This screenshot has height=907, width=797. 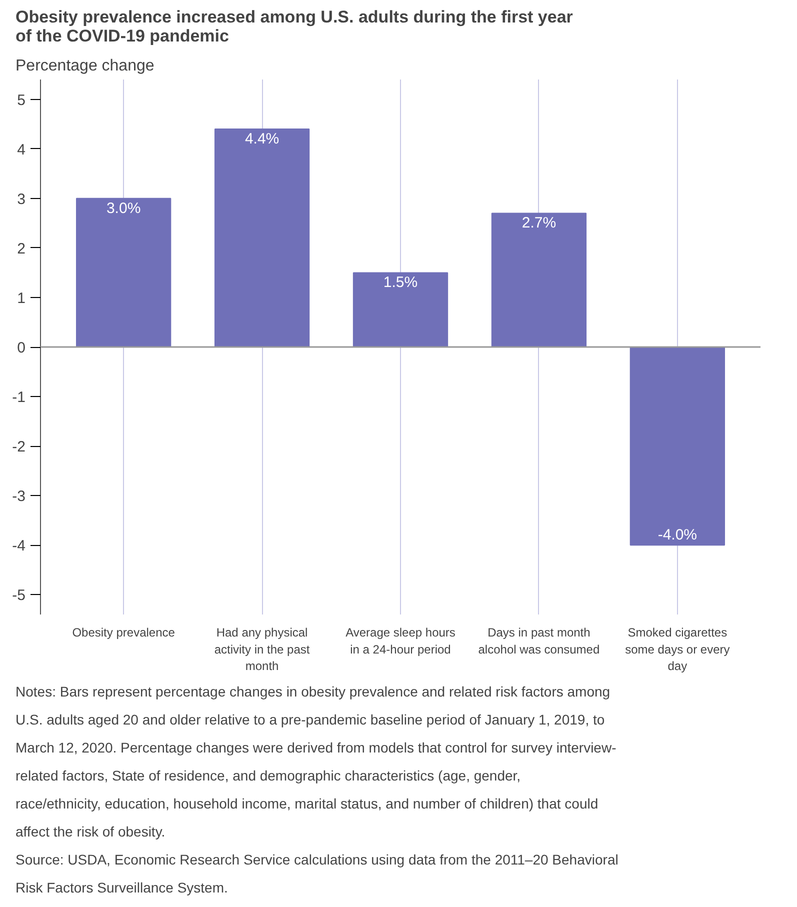 What do you see at coordinates (21, 298) in the screenshot?
I see `y-tick-label: 1` at bounding box center [21, 298].